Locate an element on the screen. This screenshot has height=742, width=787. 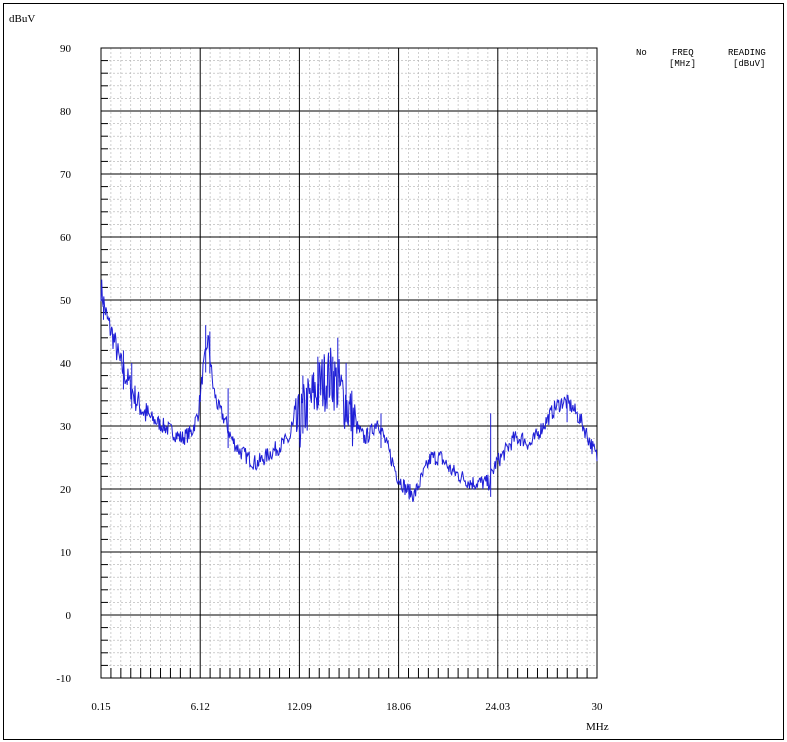
y-tick-label: 0 is located at coordinates (69, 616).